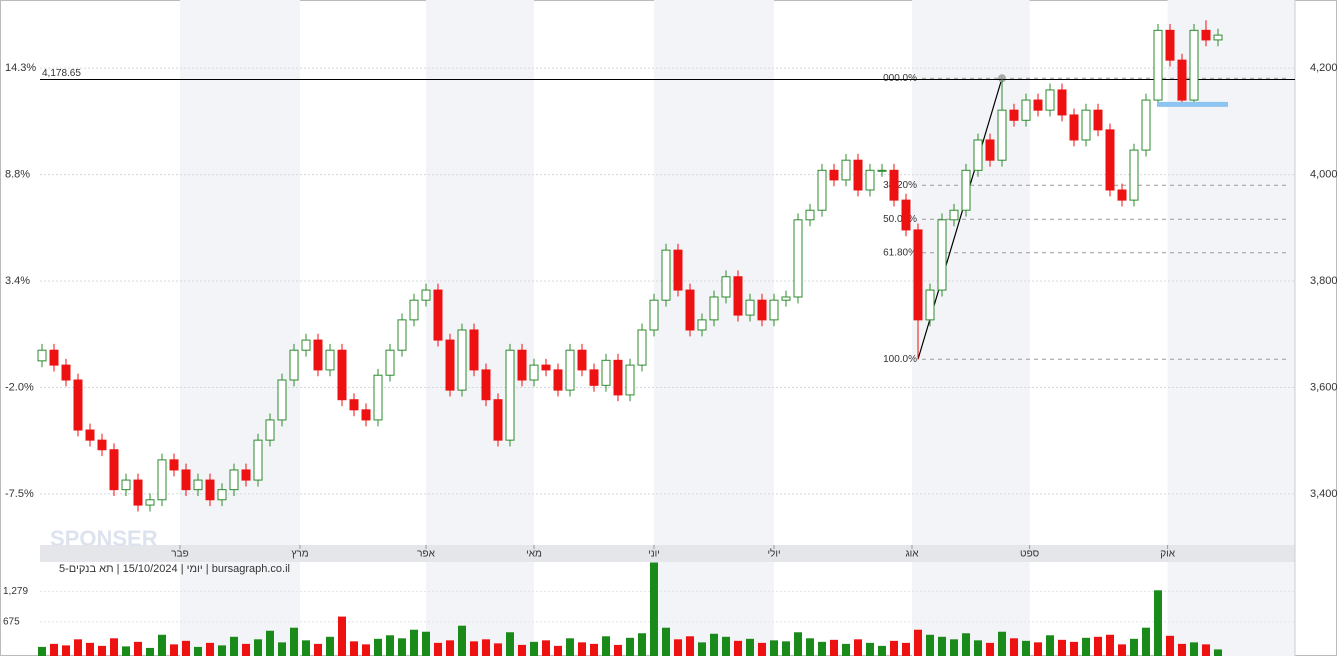 The width and height of the screenshot is (1337, 656). I want to click on x-tick-label: יולי, so click(773, 554).